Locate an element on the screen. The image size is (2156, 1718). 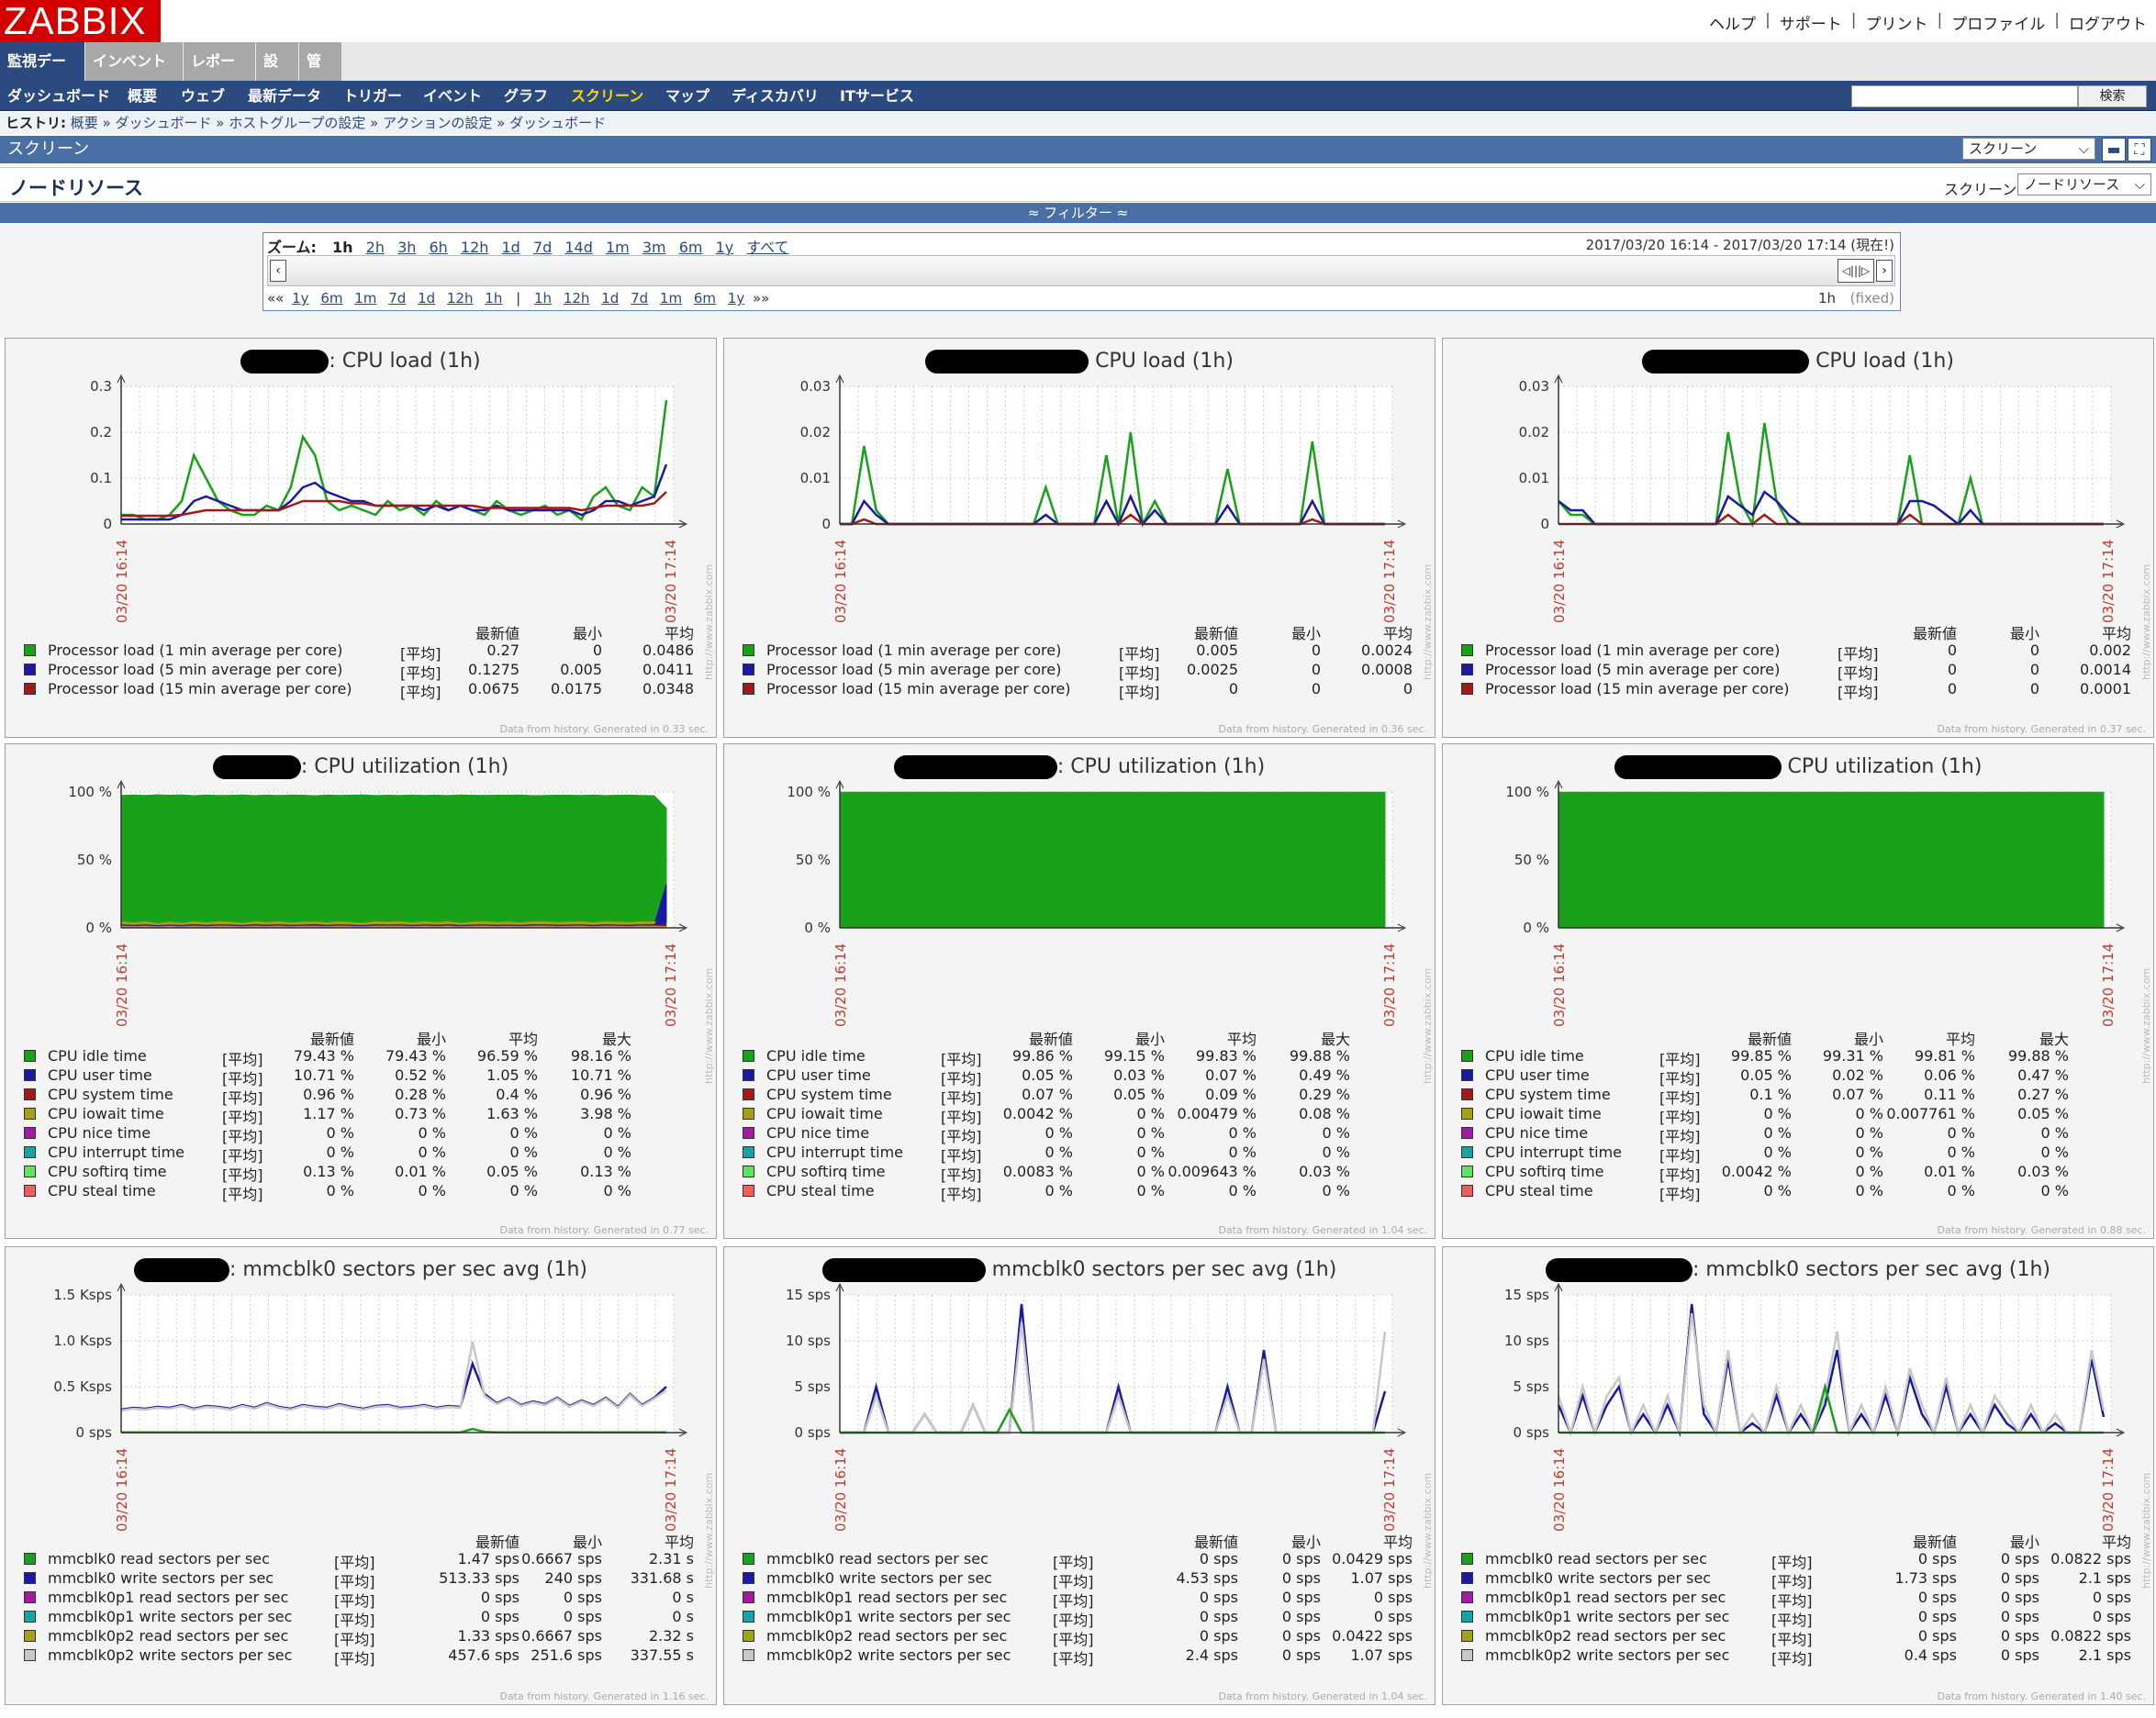
zoom-1h: 1h is located at coordinates (342, 247).